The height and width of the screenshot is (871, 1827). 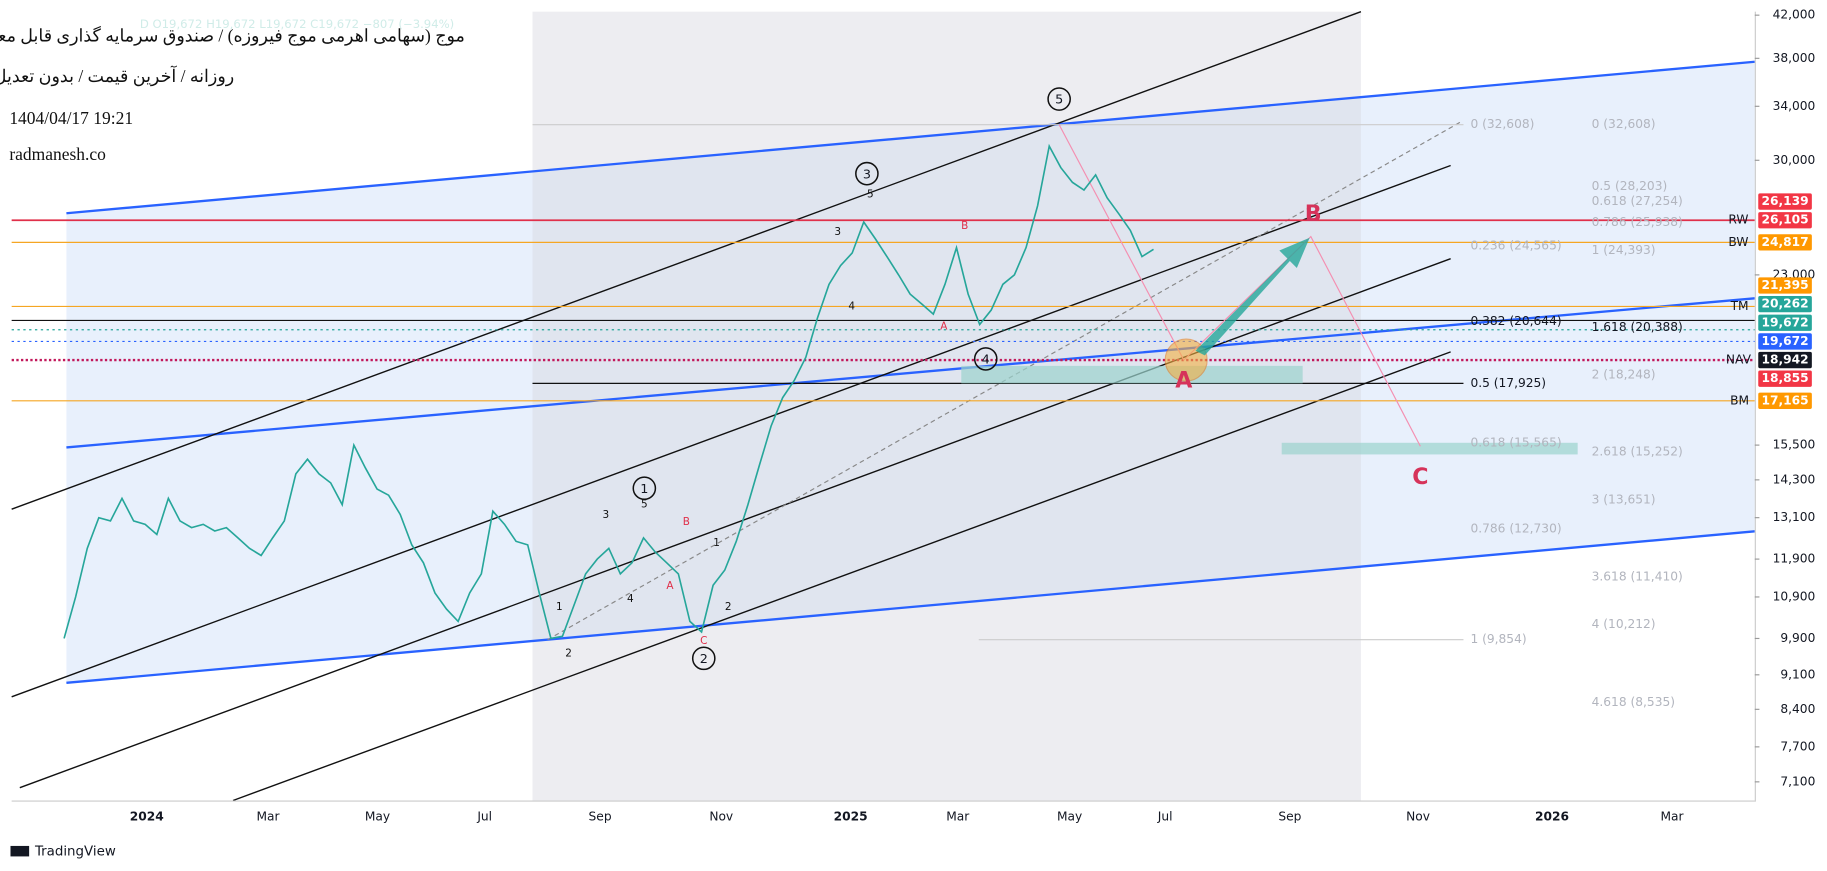 I want to click on level-name: NAV, so click(x=1739, y=360).